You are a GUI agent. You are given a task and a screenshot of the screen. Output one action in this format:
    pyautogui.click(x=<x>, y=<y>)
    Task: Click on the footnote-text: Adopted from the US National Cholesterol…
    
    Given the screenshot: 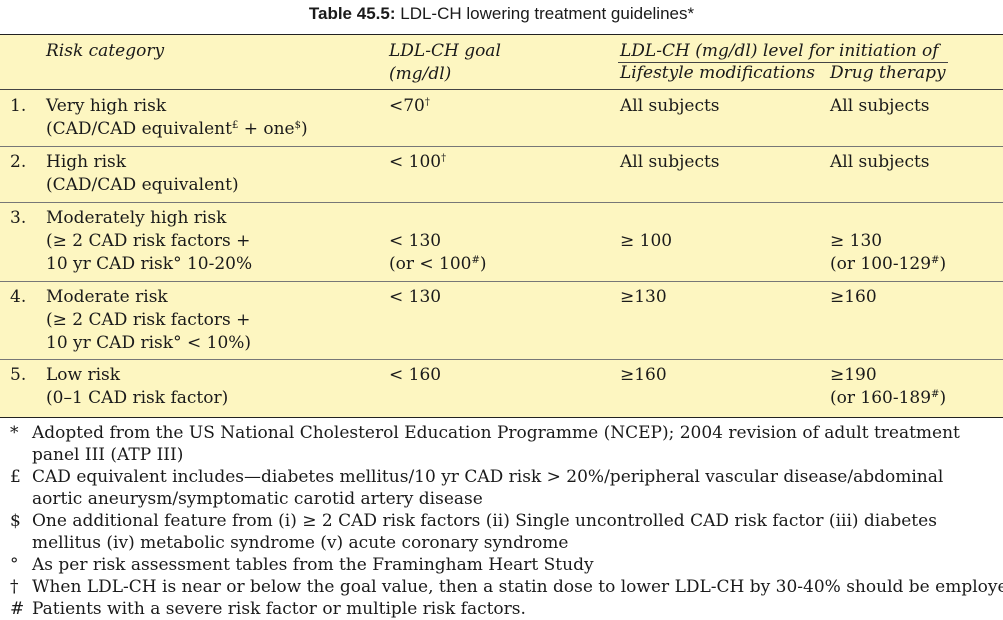 What is the action you would take?
    pyautogui.click(x=496, y=444)
    